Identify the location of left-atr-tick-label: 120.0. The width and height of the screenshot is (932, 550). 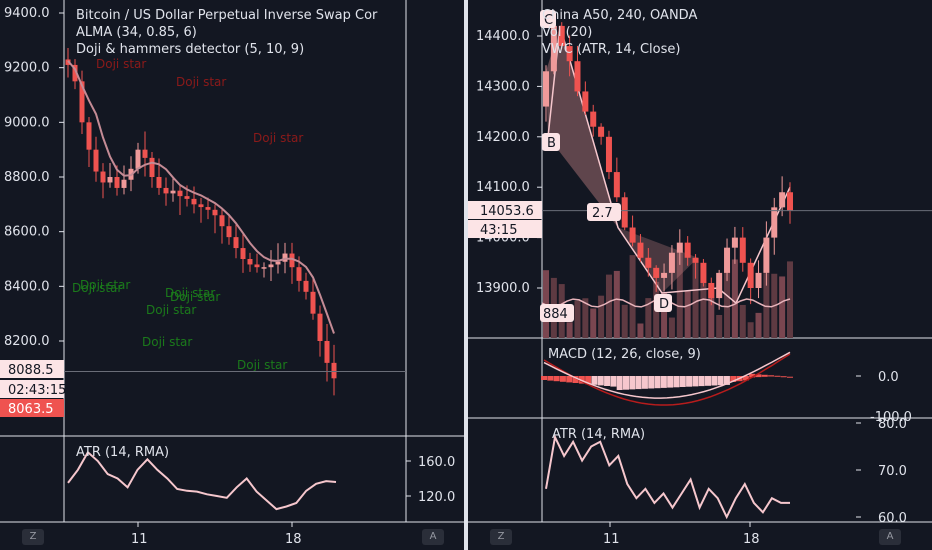
(436, 497).